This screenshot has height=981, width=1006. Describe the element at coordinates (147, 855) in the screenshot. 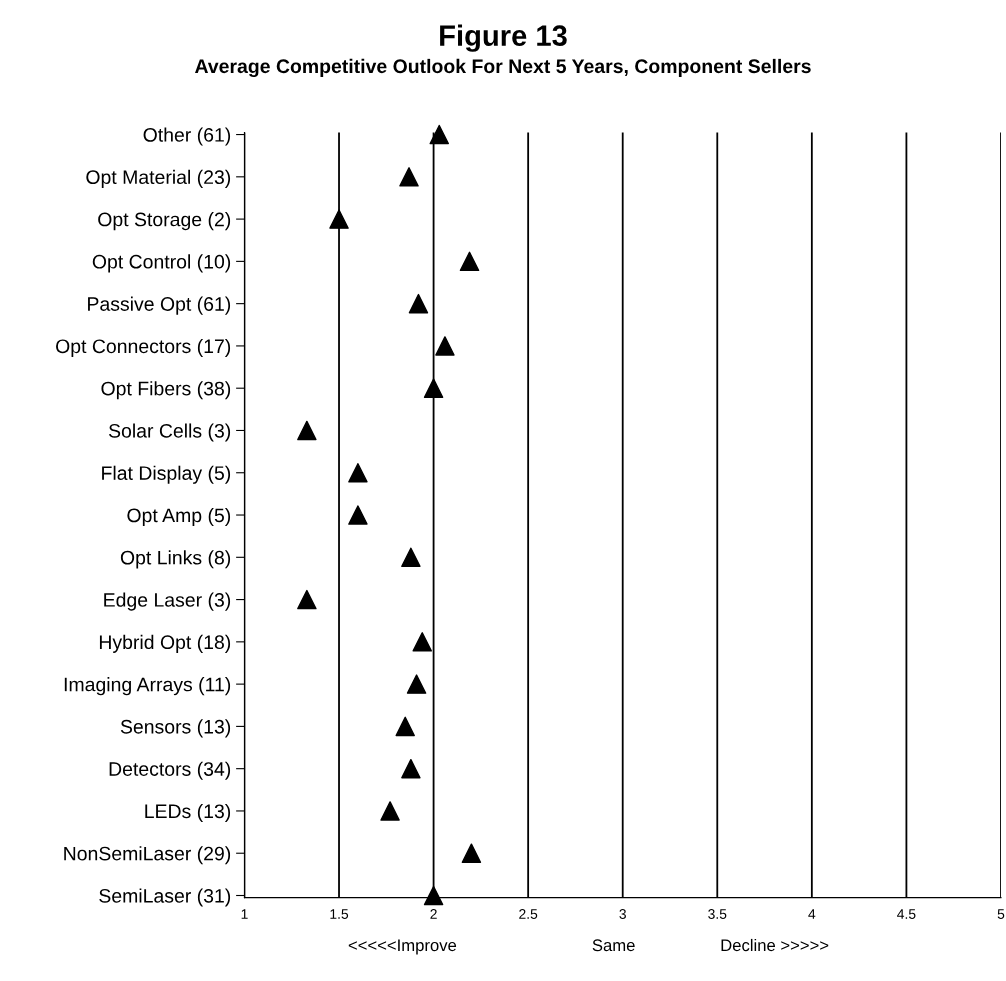

I see `y-tick-label: NonSemiLaser (29)` at that location.